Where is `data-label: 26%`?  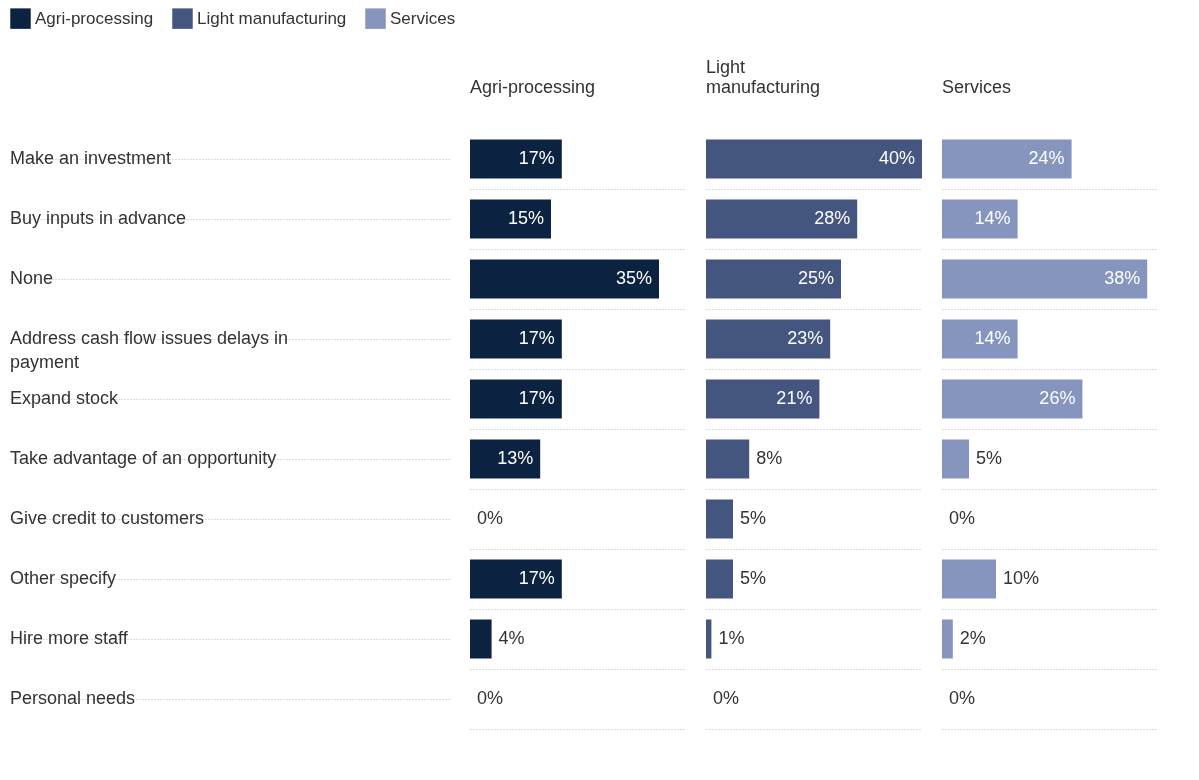
data-label: 26% is located at coordinates (1057, 398).